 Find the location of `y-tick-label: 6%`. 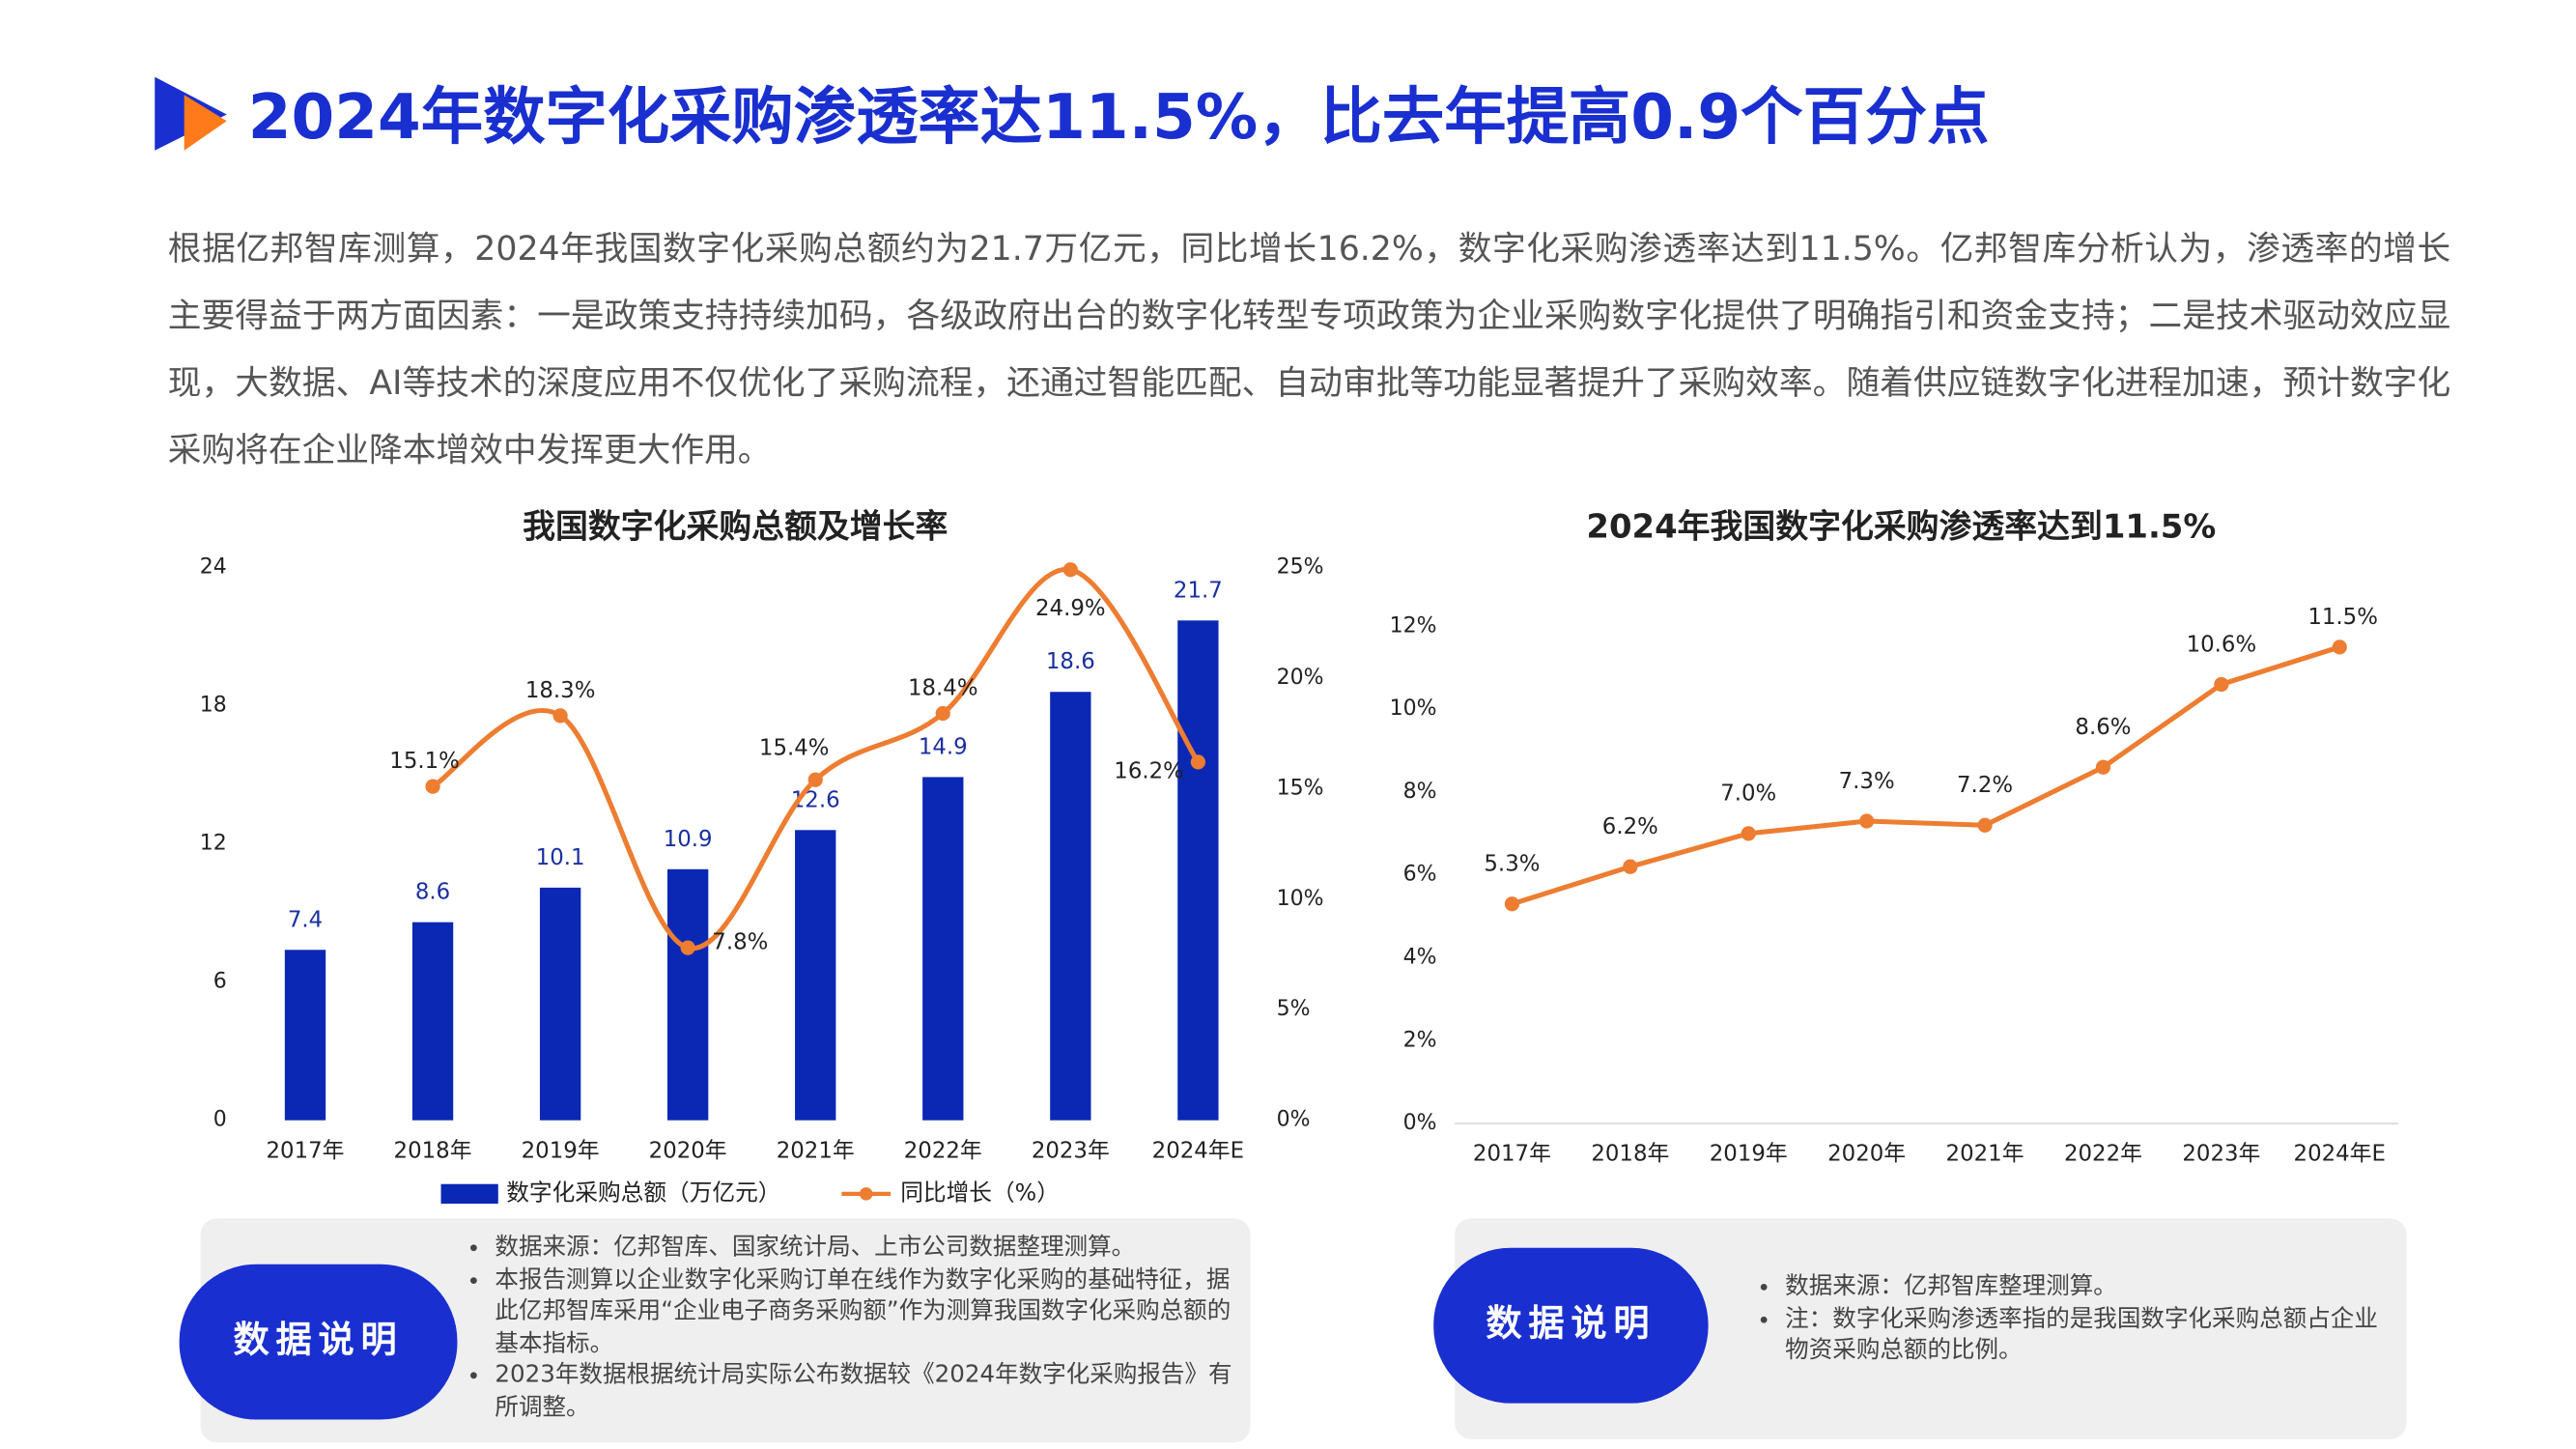

y-tick-label: 6% is located at coordinates (1420, 875).